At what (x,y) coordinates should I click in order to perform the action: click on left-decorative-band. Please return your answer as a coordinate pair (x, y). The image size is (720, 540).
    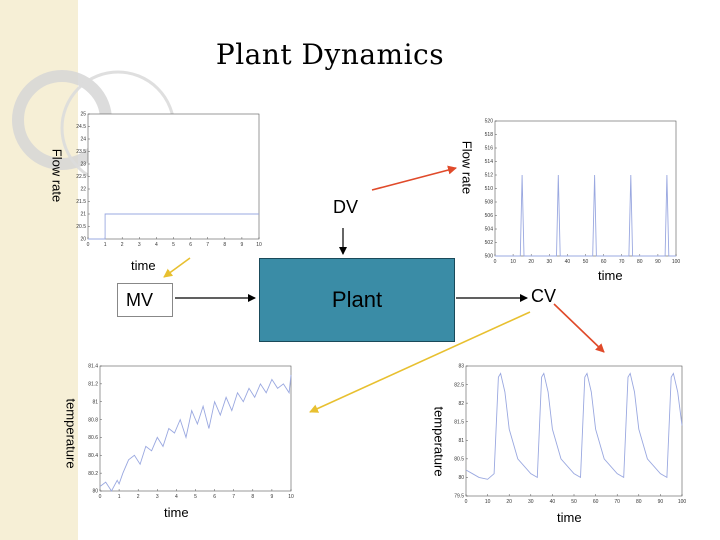
    Looking at the image, I should click on (39, 270).